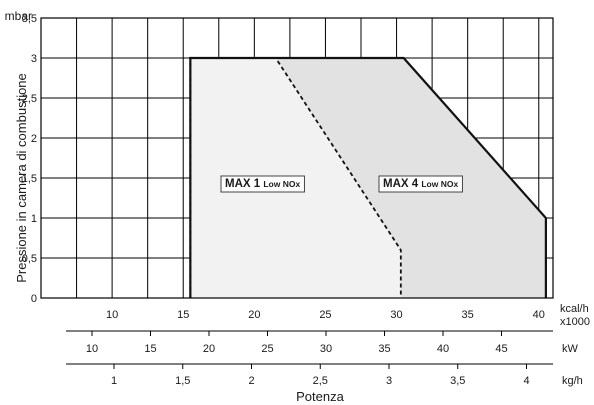  Describe the element at coordinates (254, 315) in the screenshot. I see `x-tick-label-kcal: 20` at that location.